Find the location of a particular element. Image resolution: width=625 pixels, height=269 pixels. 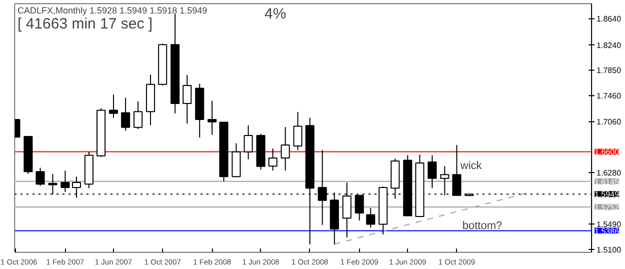

ref-line-label: 1.6145 is located at coordinates (607, 181).